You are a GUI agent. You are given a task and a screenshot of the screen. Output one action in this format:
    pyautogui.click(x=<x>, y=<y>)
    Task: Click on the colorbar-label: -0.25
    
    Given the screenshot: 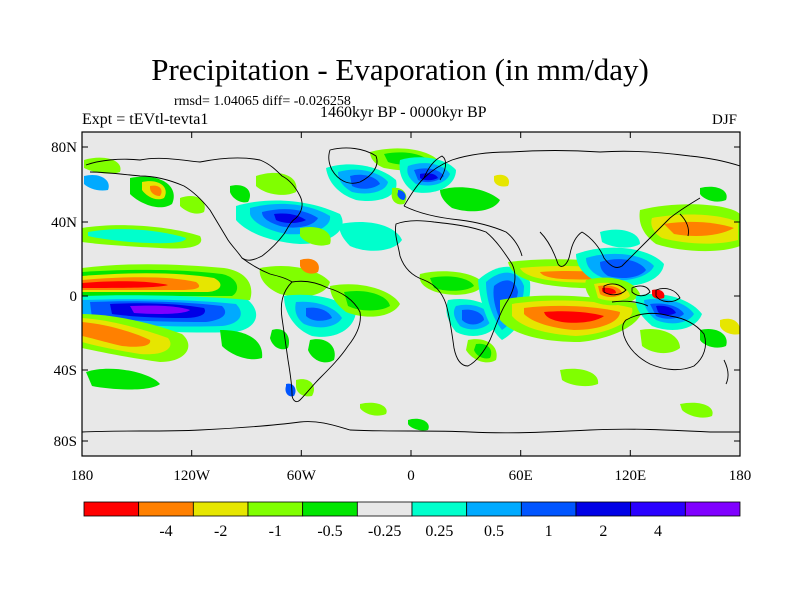 What is the action you would take?
    pyautogui.click(x=384, y=531)
    